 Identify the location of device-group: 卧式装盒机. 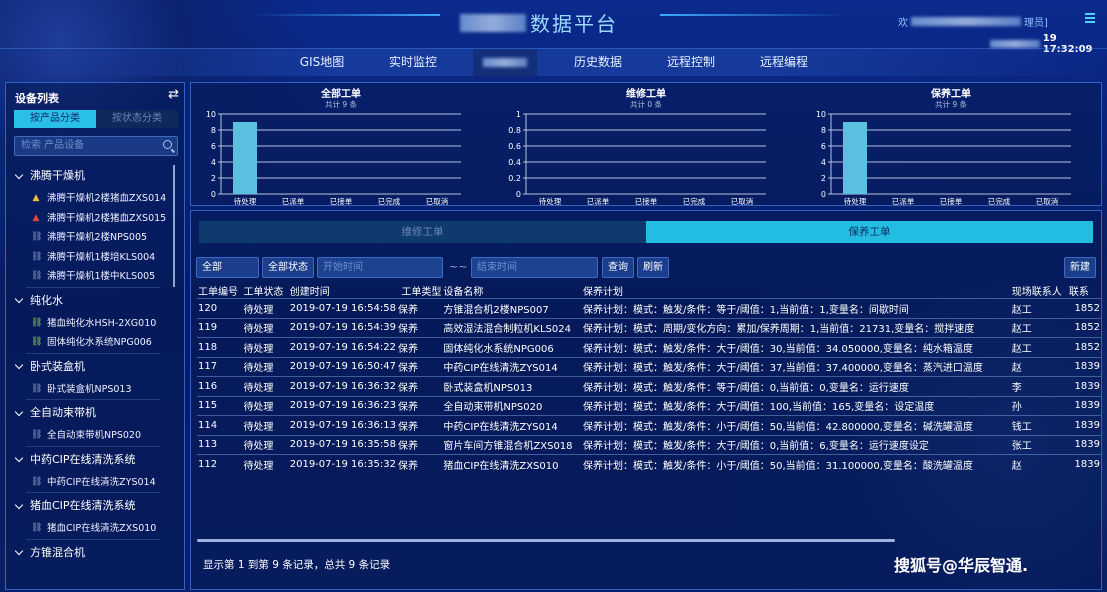
(91, 367).